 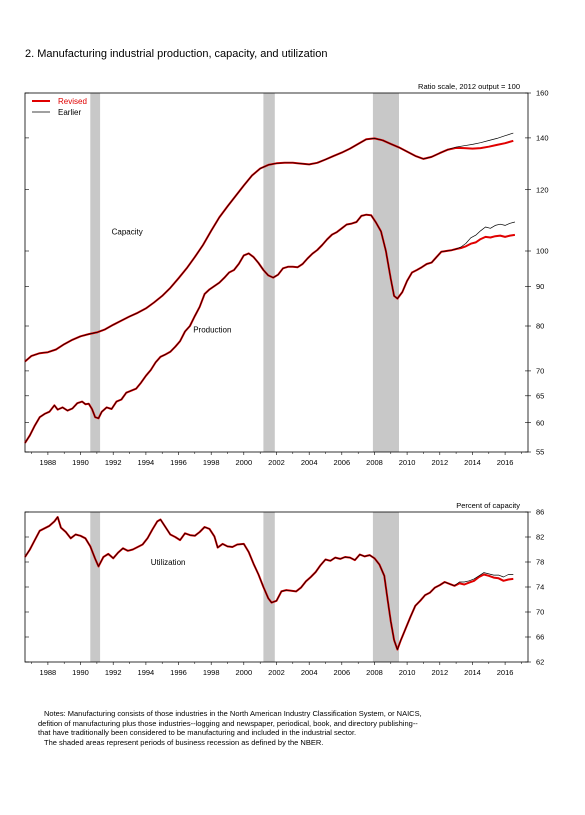 I want to click on y-tick-label: 140, so click(x=542, y=138).